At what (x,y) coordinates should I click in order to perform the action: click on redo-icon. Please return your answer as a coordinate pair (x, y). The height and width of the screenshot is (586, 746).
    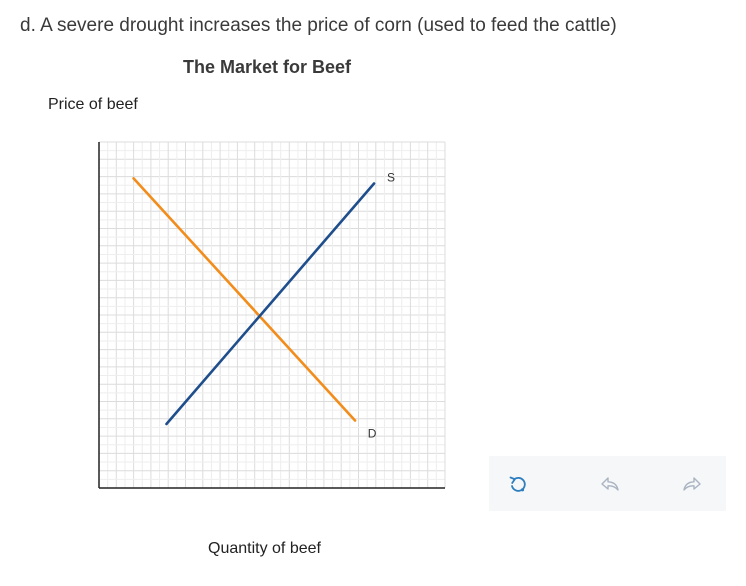
    Looking at the image, I should click on (692, 484).